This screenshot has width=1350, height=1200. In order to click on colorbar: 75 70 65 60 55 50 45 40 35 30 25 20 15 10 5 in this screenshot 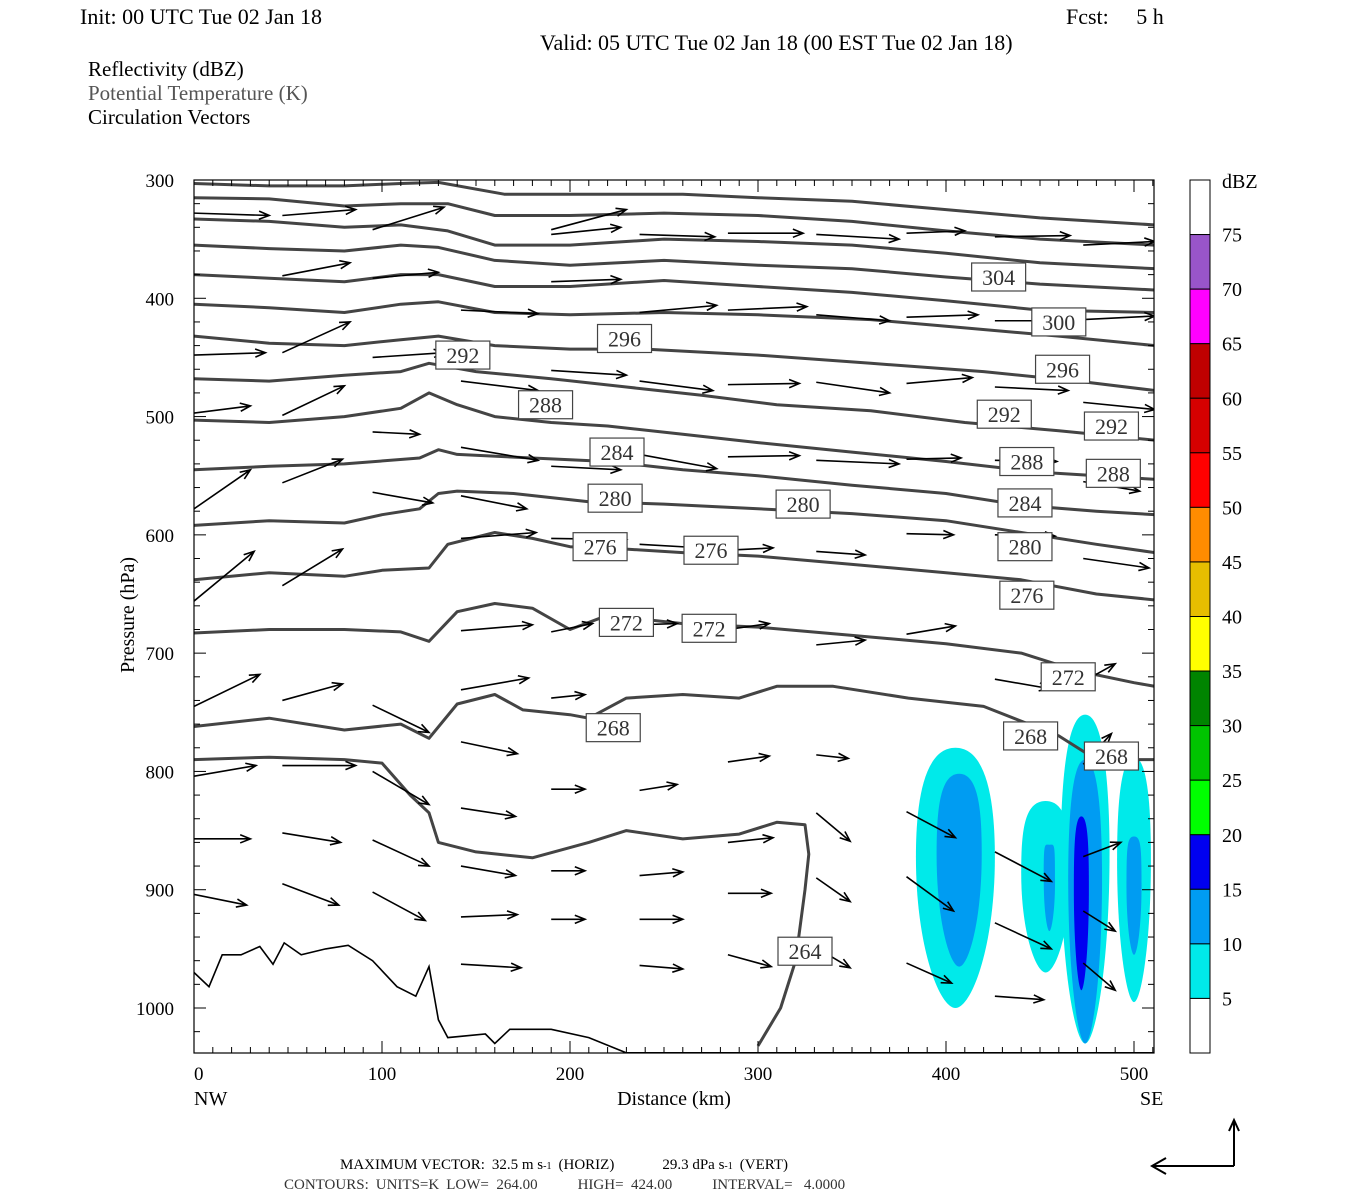, I will do `click(1215, 616)`.